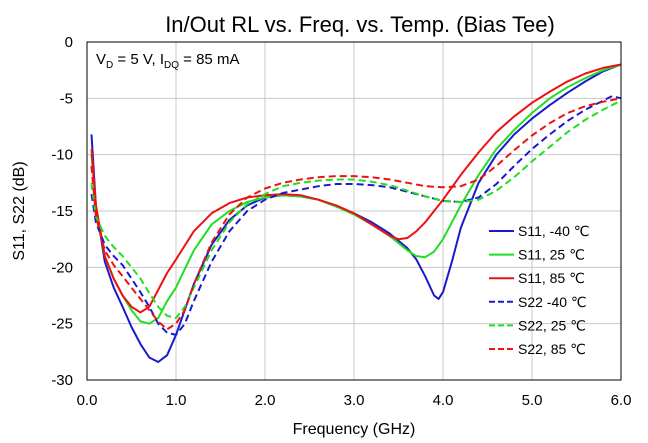  I want to click on x-tick-label: 6.0, so click(621, 400).